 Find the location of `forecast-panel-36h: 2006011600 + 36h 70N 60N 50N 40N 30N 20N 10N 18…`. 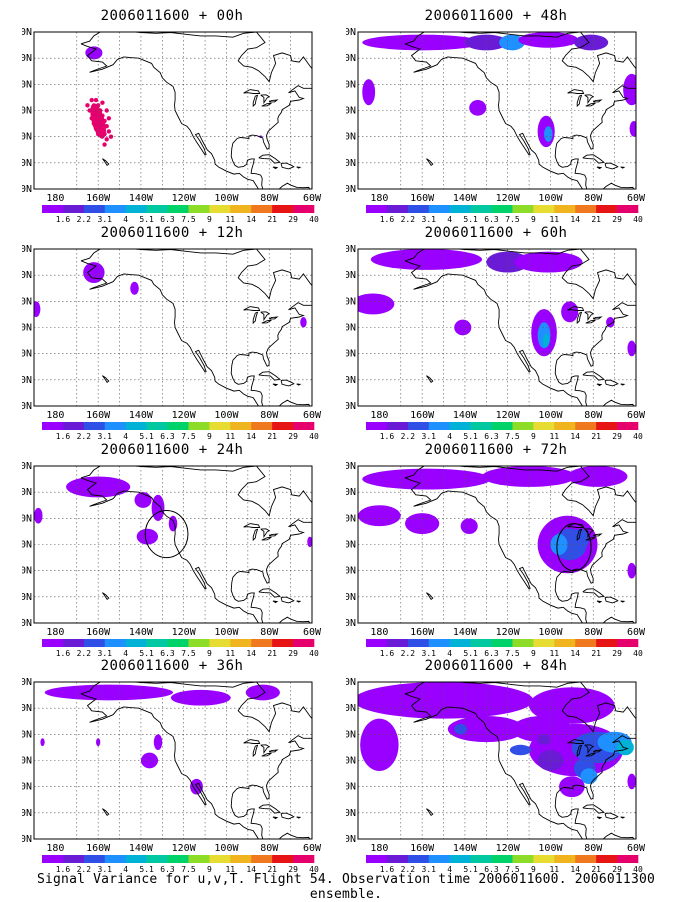

forecast-panel-36h: 2006011600 + 36h 70N 60N 50N 40N 30N 20N 10N 18… is located at coordinates (172, 766).